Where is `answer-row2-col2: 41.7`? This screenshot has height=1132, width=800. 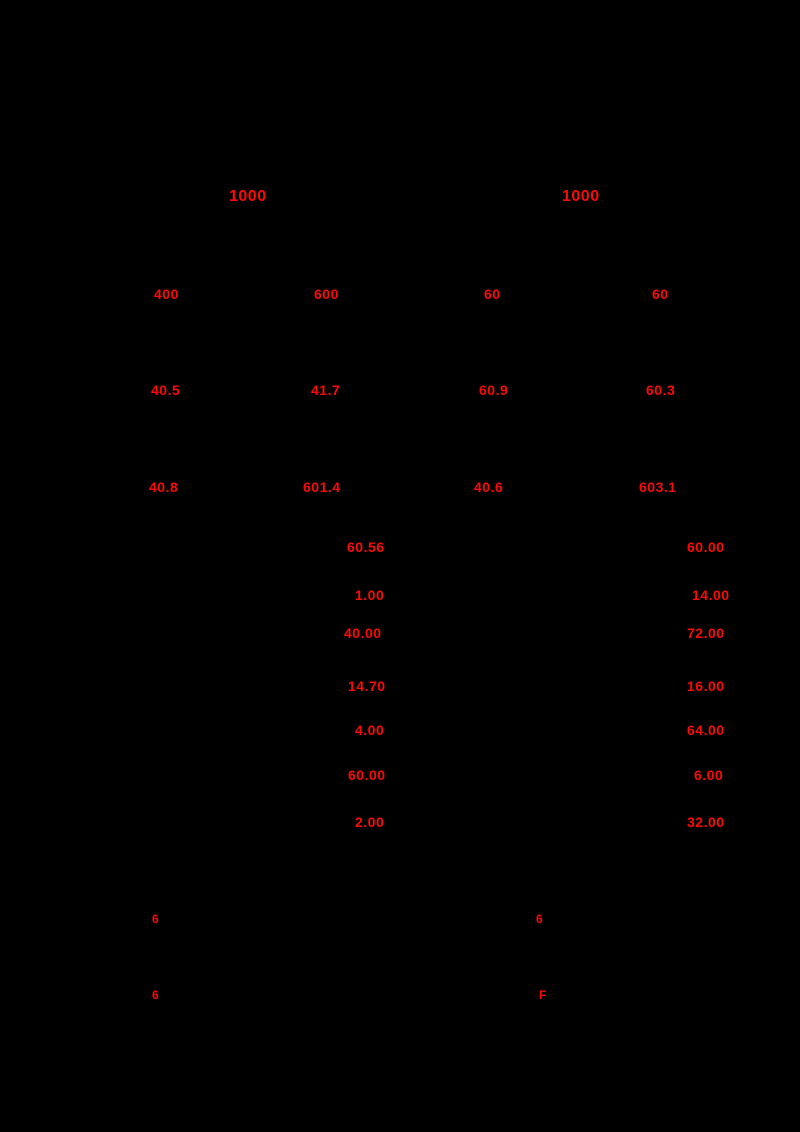 answer-row2-col2: 41.7 is located at coordinates (326, 390).